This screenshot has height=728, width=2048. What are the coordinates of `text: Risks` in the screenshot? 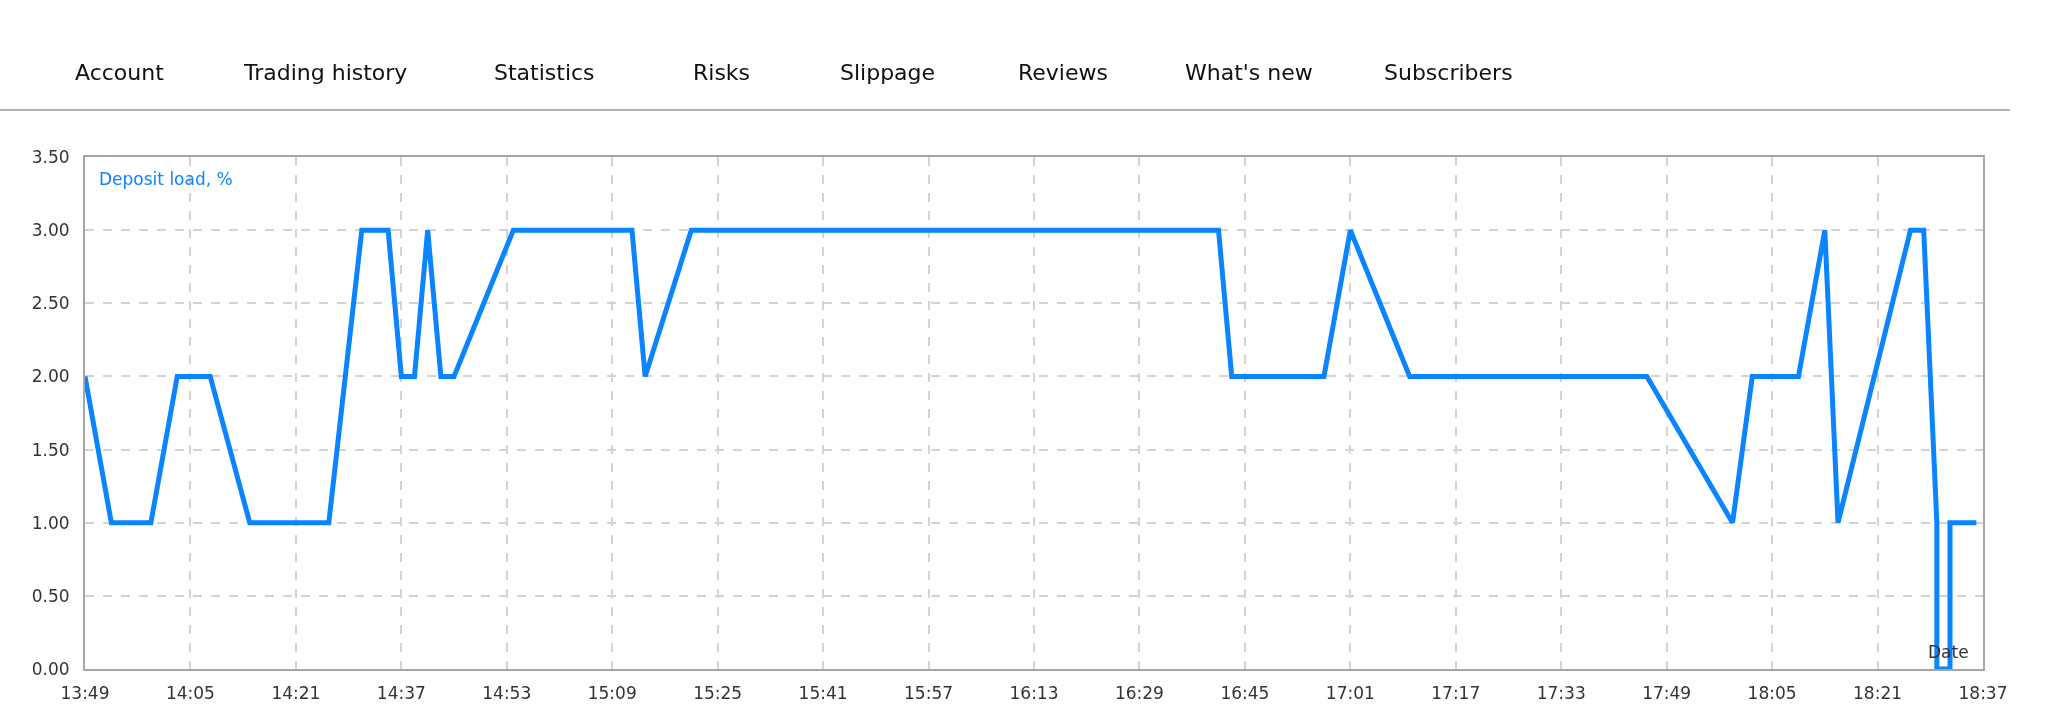 It's located at (722, 72).